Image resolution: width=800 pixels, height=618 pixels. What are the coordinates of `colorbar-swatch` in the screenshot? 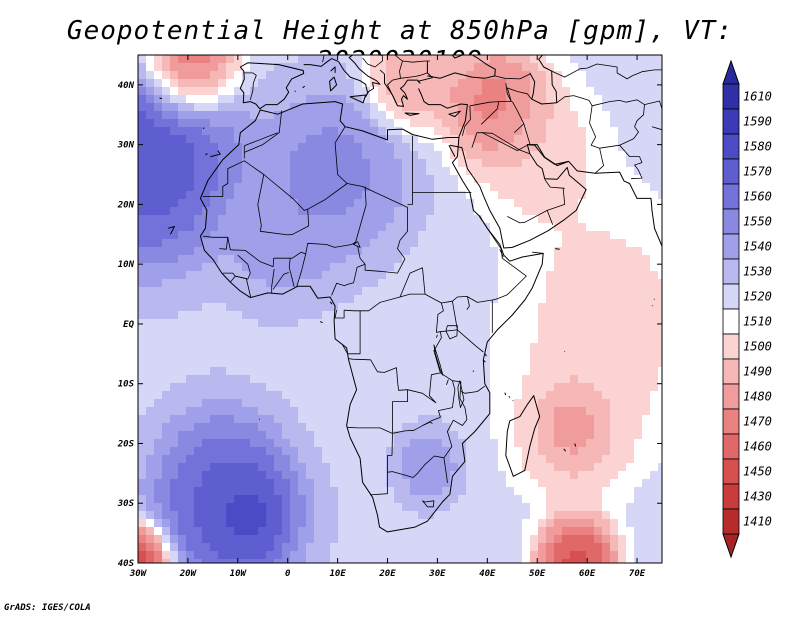 It's located at (731, 246).